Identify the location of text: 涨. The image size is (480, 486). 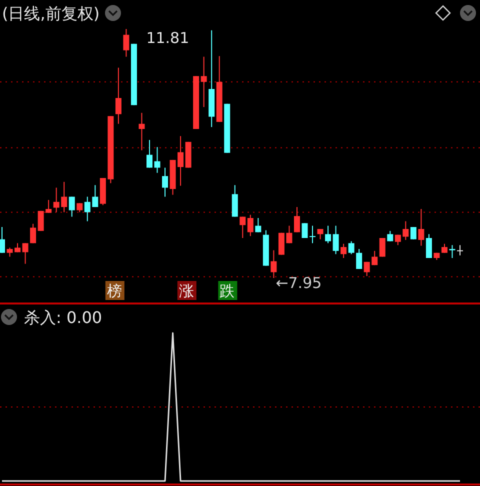
(186, 291).